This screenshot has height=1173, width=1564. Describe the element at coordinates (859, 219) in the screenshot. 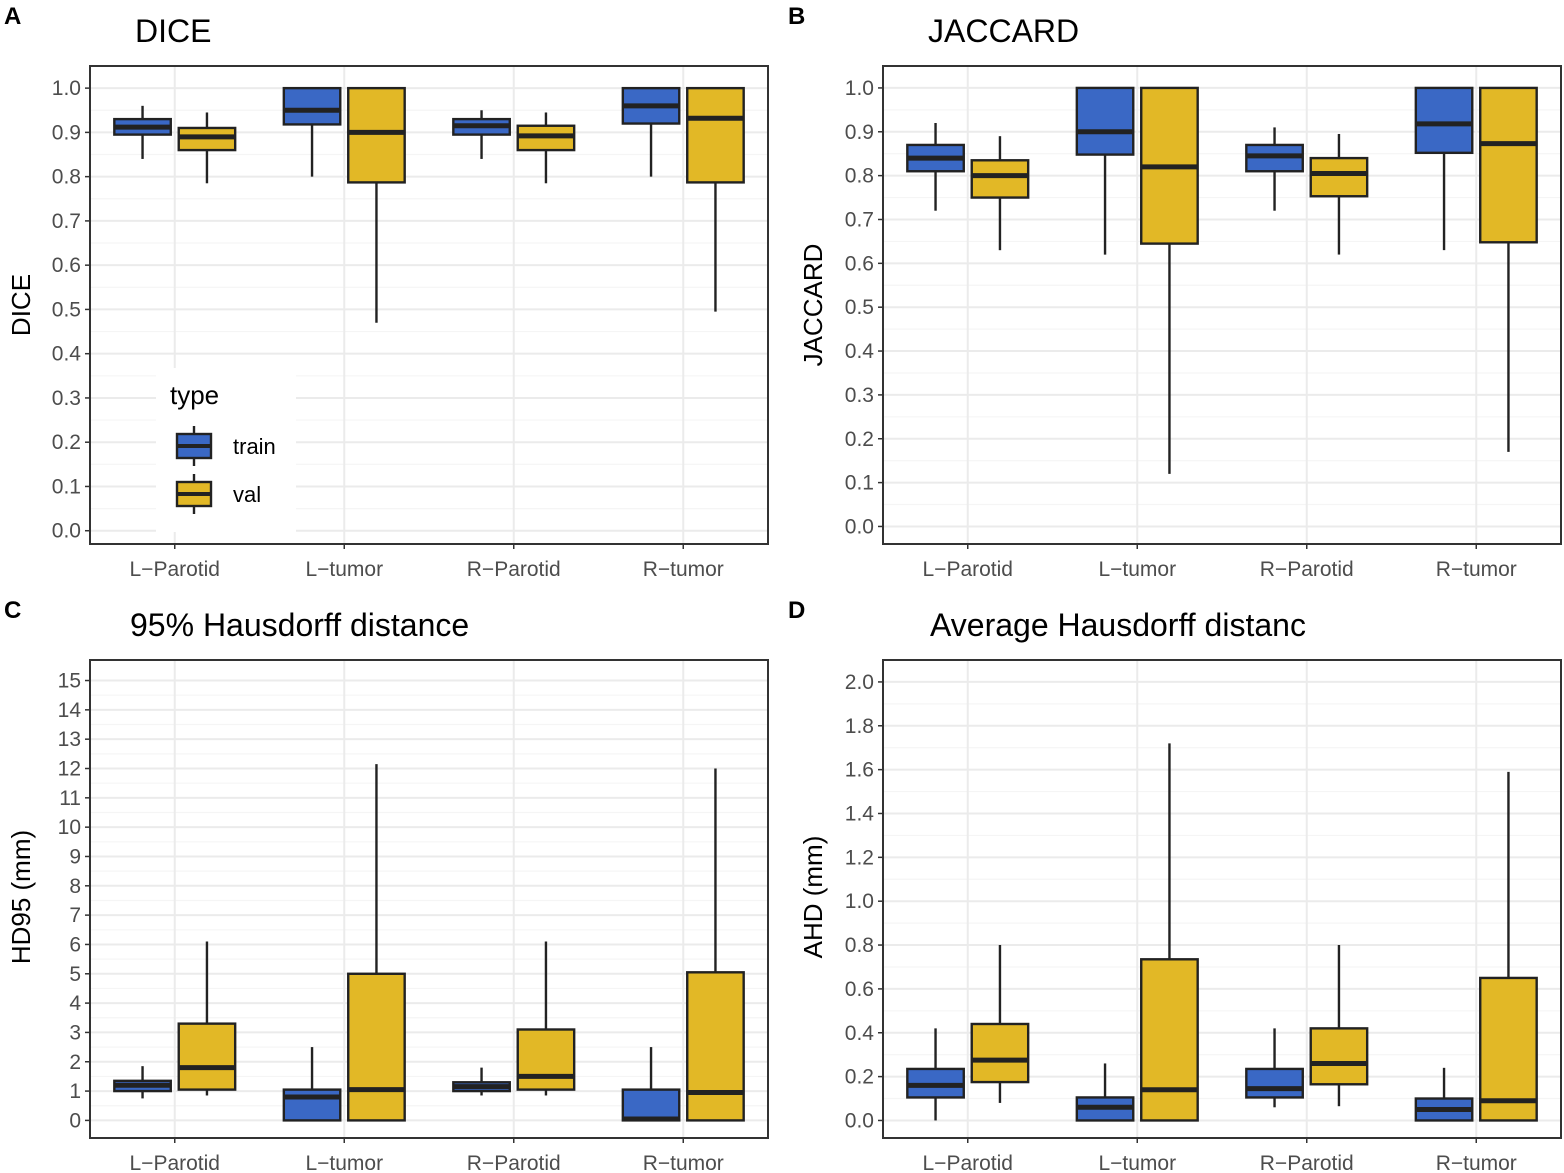

I see `y-tick-label: 0.7` at that location.